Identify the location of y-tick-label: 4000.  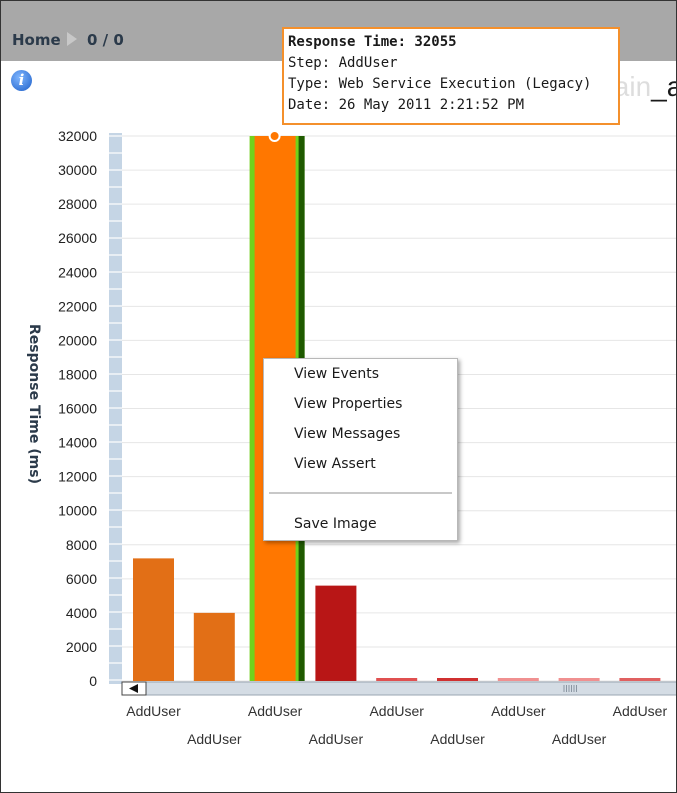
(81, 613).